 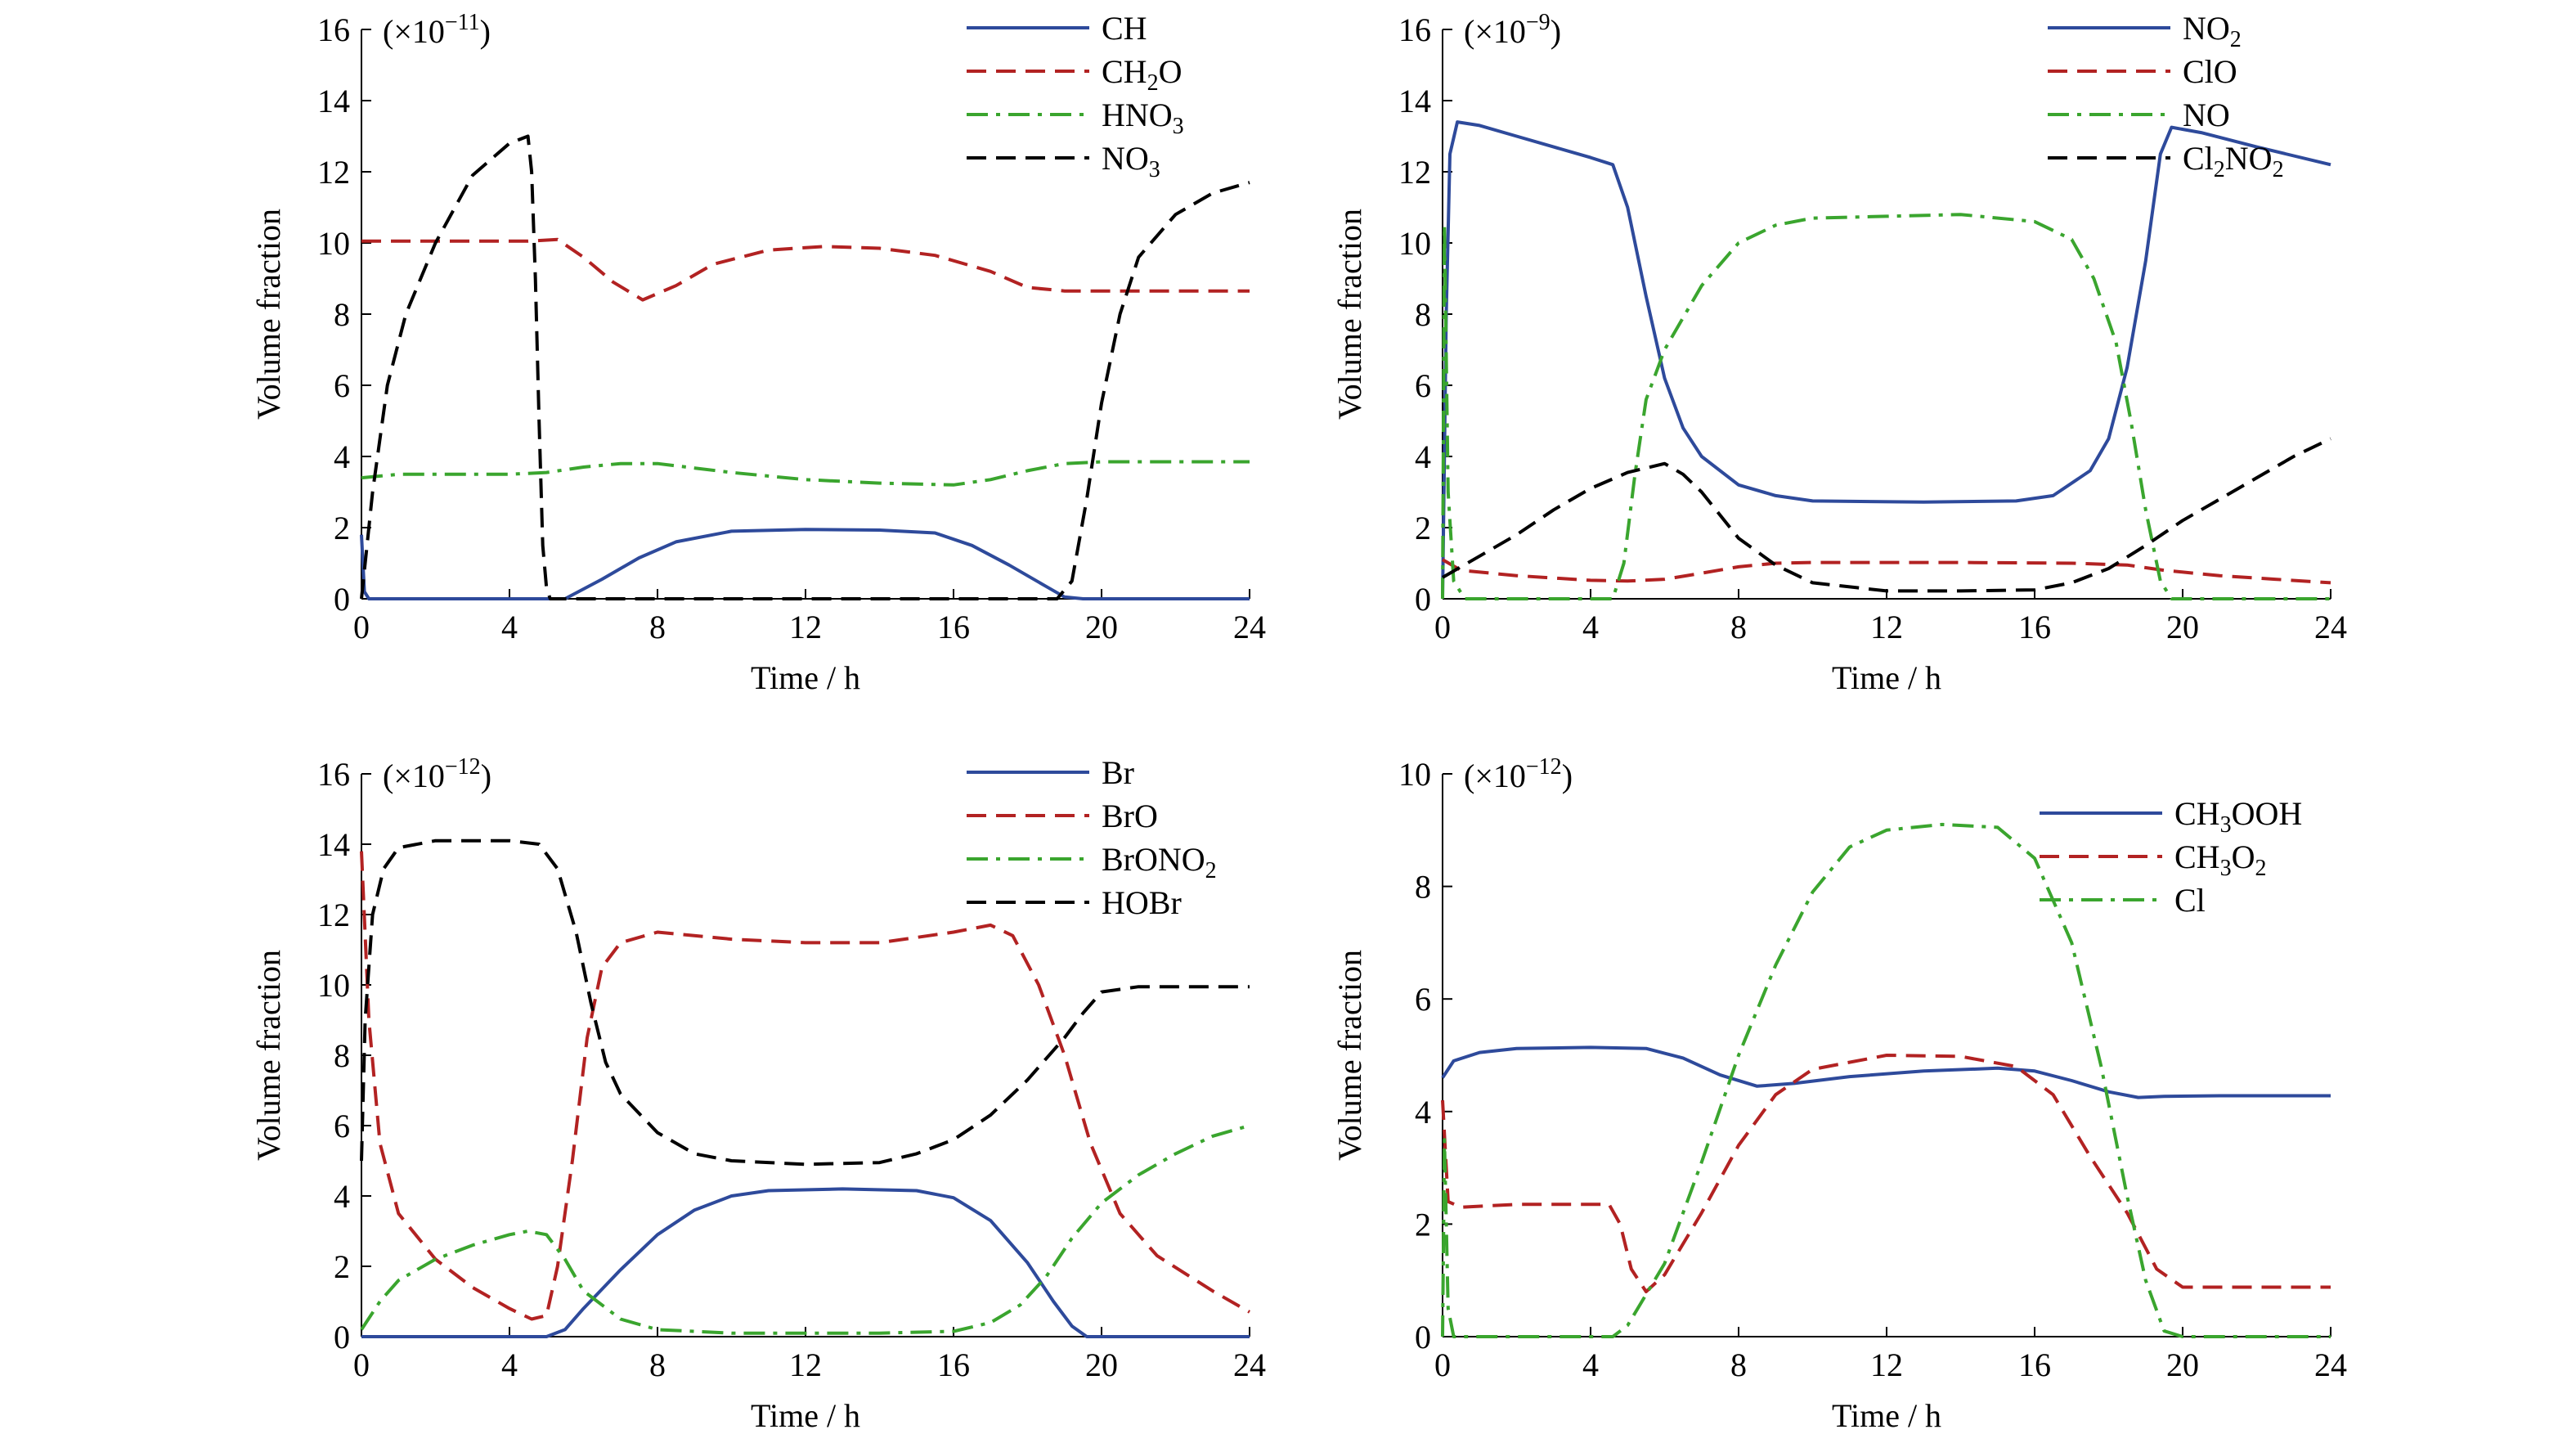 I want to click on legend-label: NO2, so click(x=2213, y=31).